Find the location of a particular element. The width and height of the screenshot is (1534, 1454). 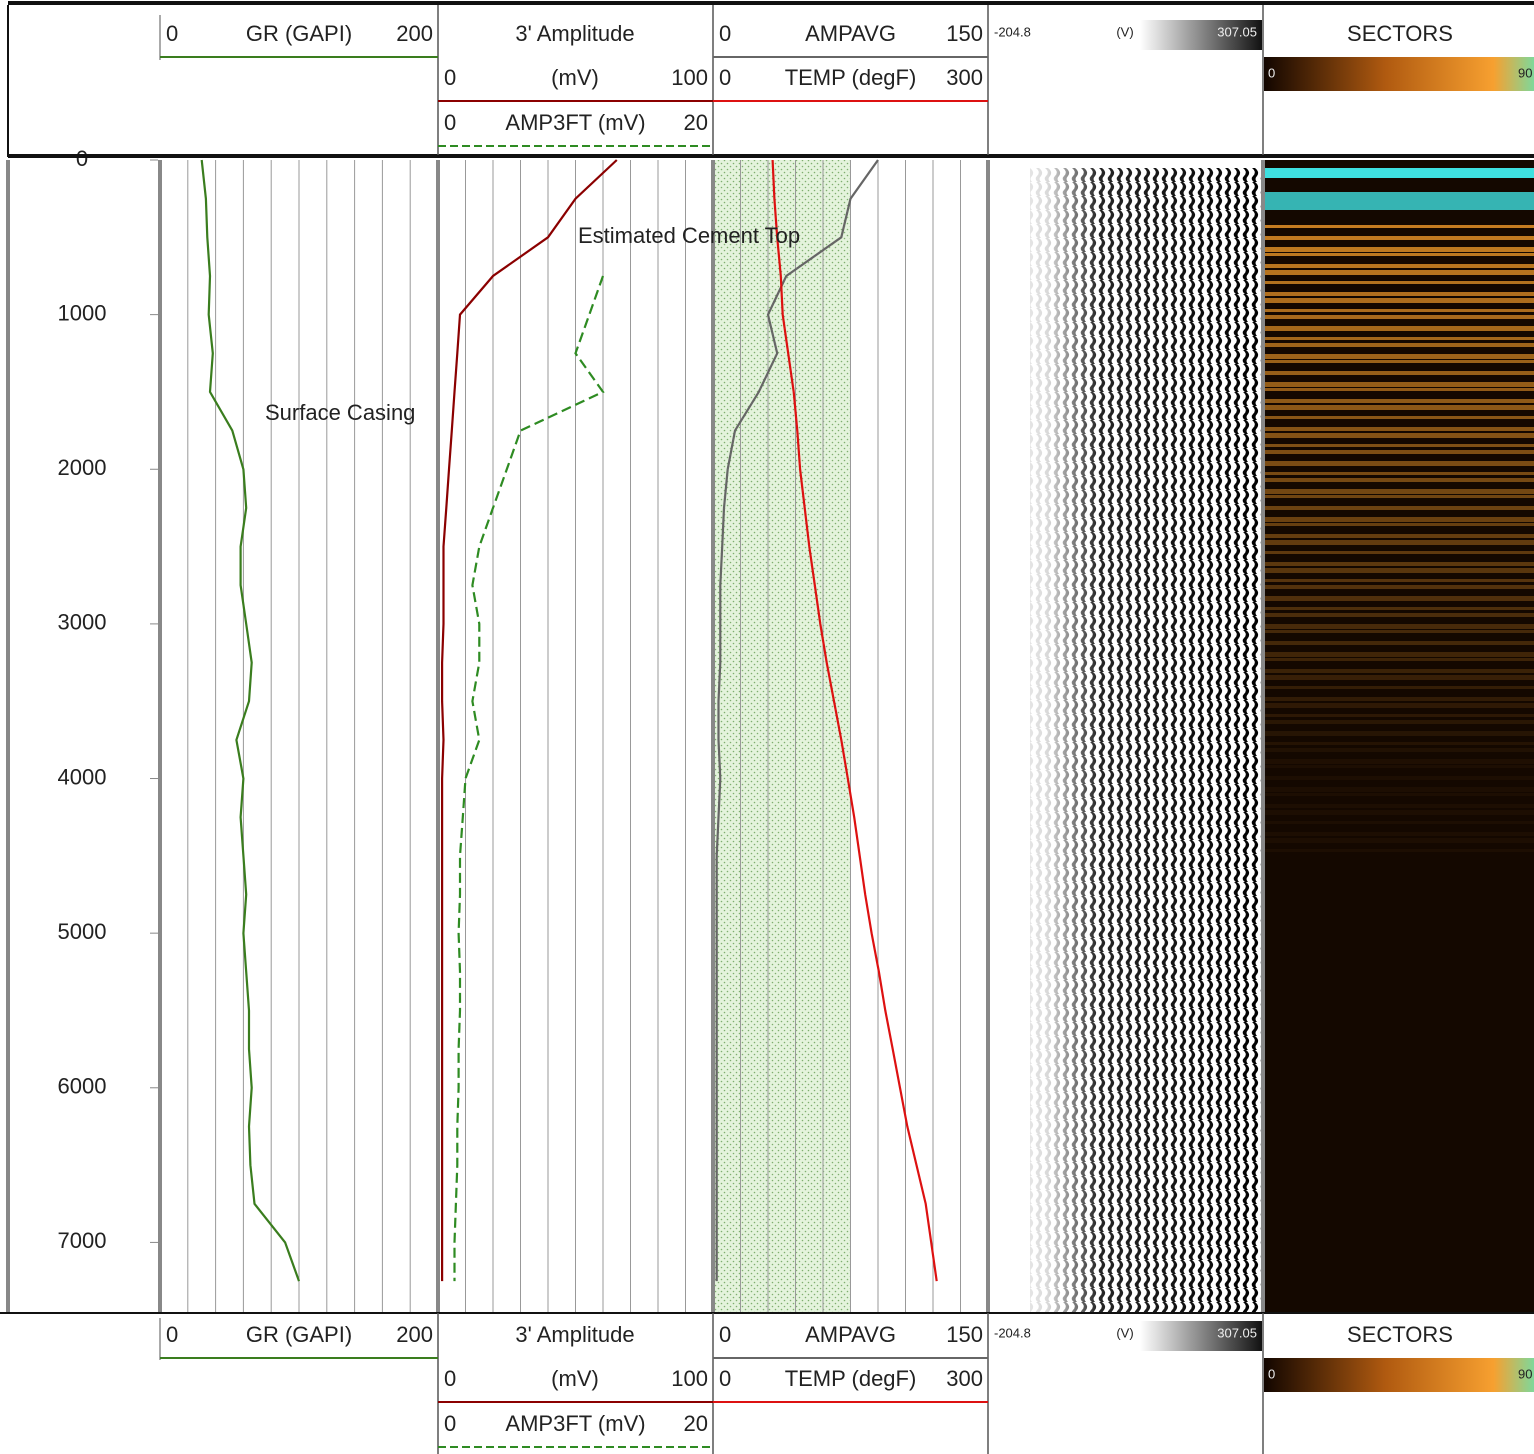

depth-label: 5000 is located at coordinates (82, 931).